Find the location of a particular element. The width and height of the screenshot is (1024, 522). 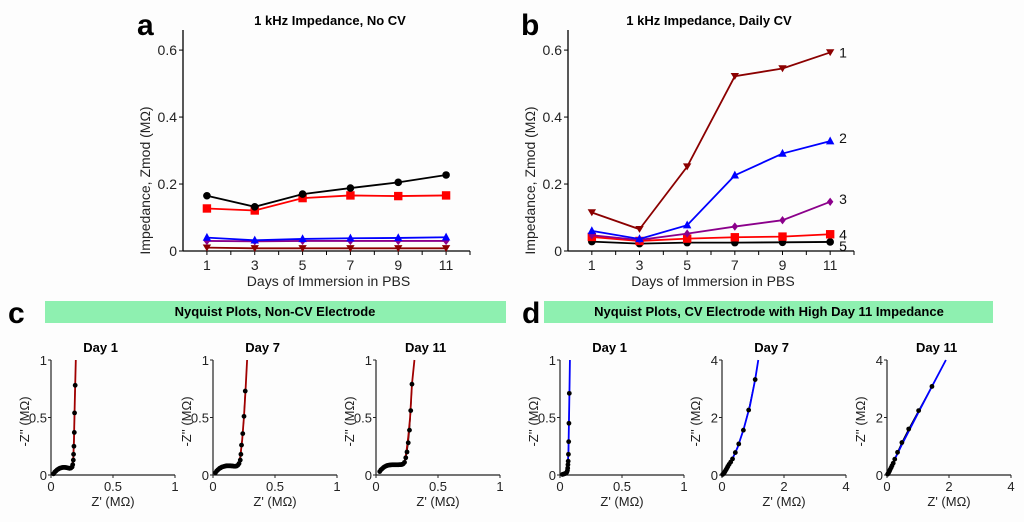

x-tick-label: 5 is located at coordinates (687, 265).